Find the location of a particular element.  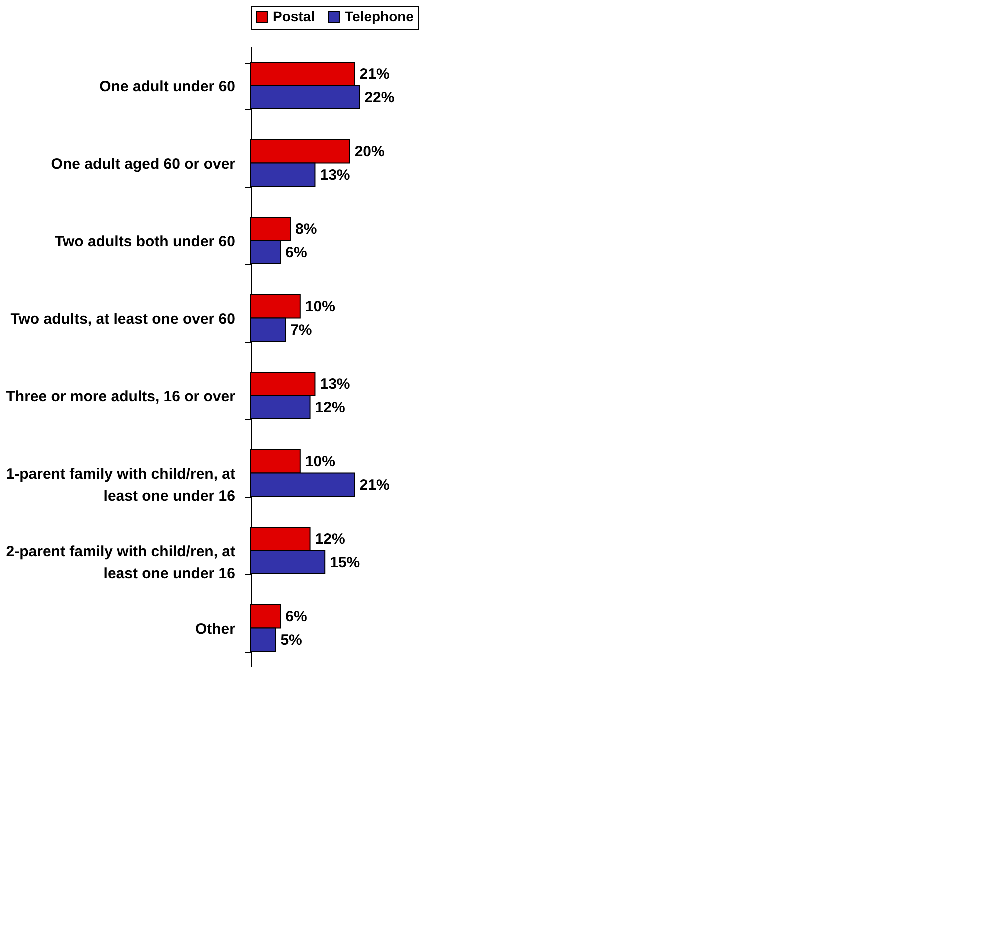

data-label: 5% is located at coordinates (291, 640).